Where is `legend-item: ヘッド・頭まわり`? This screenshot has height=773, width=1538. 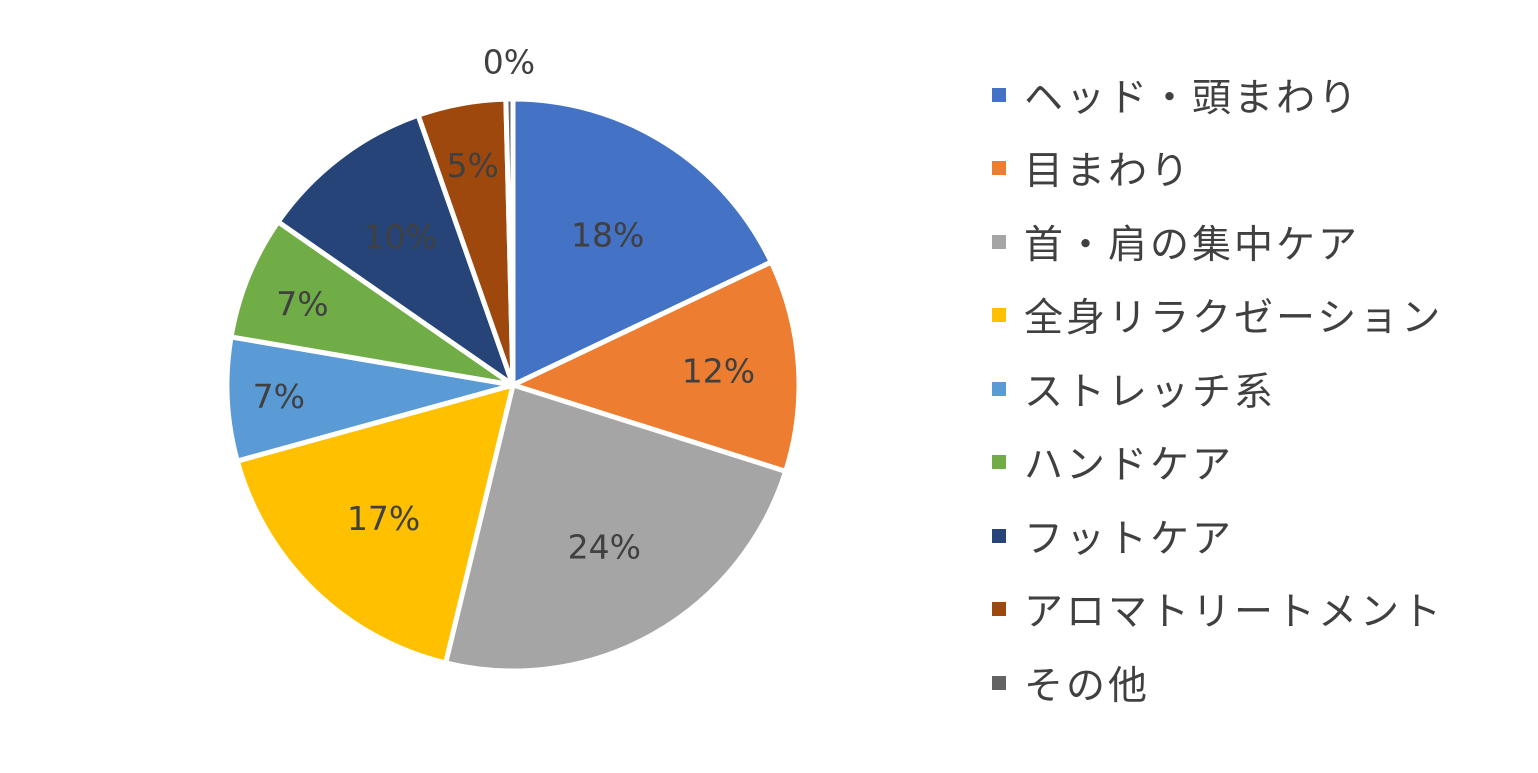 legend-item: ヘッド・頭まわり is located at coordinates (1252, 95).